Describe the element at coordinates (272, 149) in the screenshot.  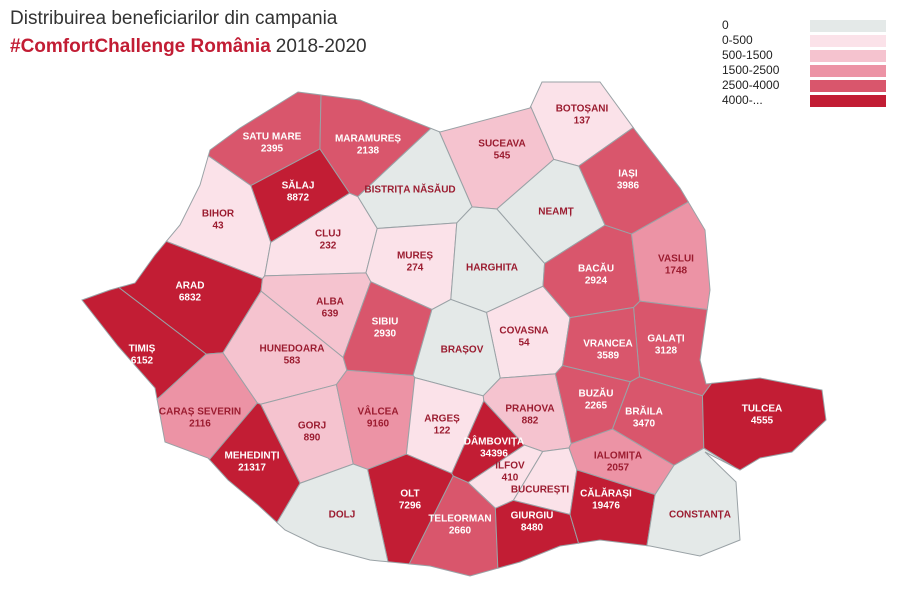
I see `county-value: 2395` at that location.